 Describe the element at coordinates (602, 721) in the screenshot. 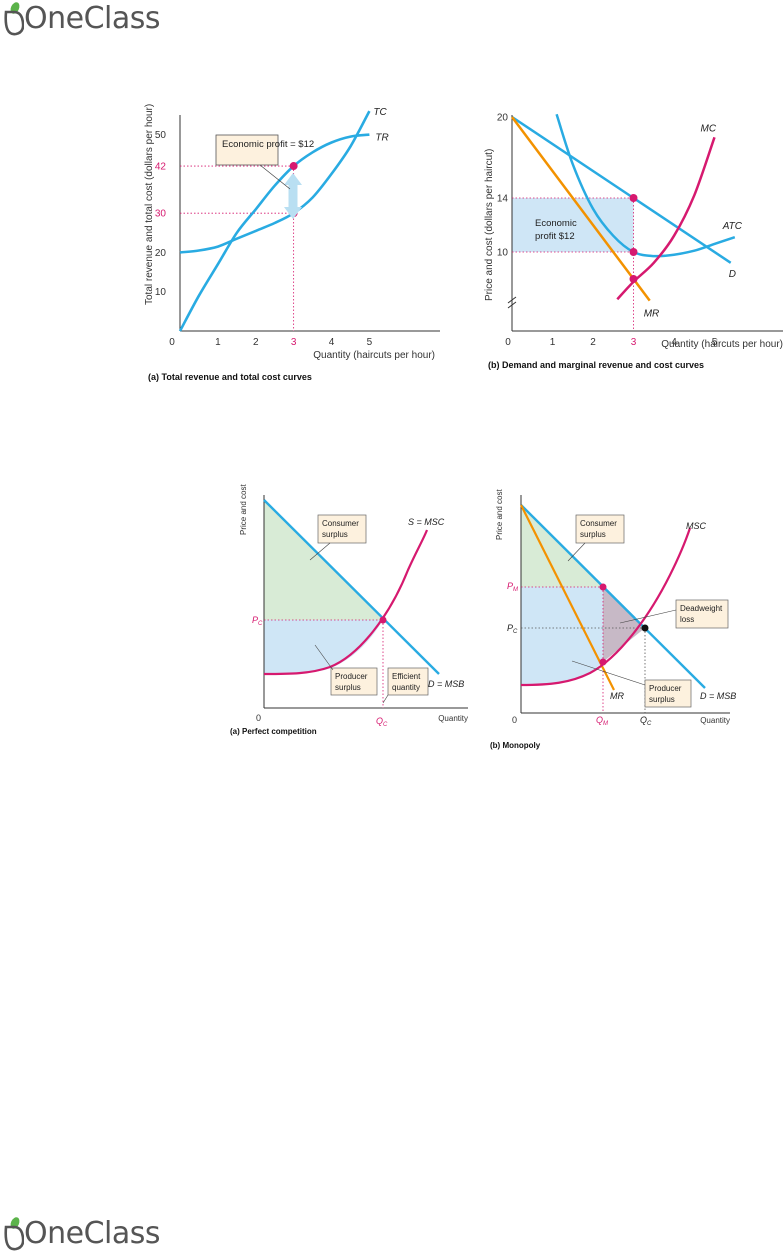

I see `qm-label: QM` at that location.